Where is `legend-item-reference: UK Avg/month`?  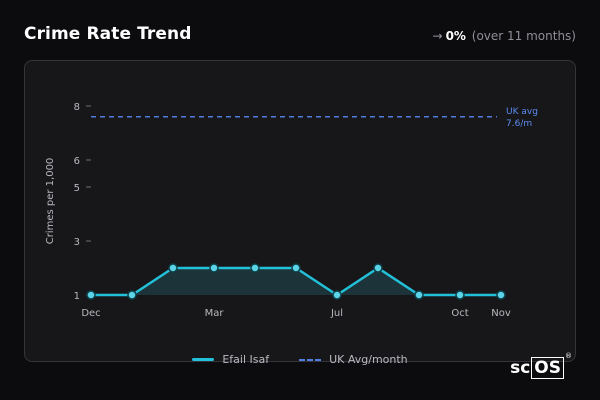 legend-item-reference: UK Avg/month is located at coordinates (353, 359).